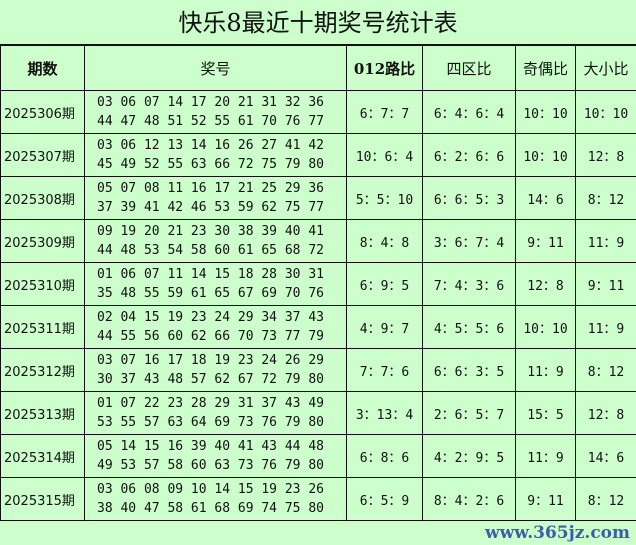  I want to click on header-bigsmall: 大小比, so click(606, 68).